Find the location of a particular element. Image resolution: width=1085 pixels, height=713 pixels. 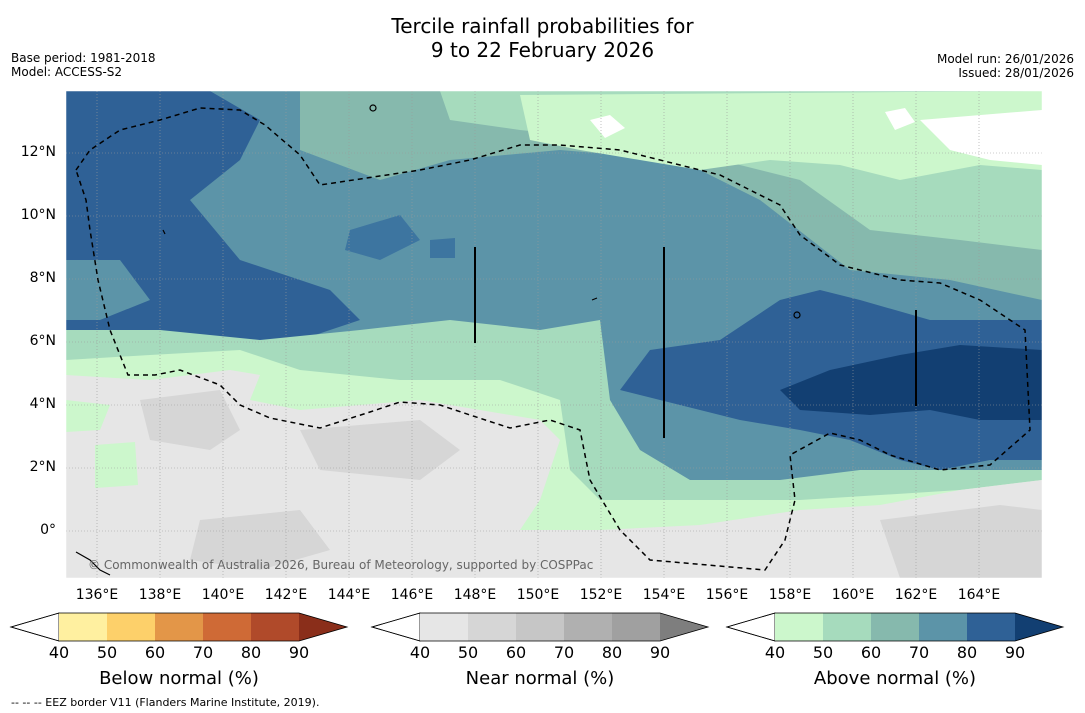

above-under-arrow is located at coordinates (750, 627).